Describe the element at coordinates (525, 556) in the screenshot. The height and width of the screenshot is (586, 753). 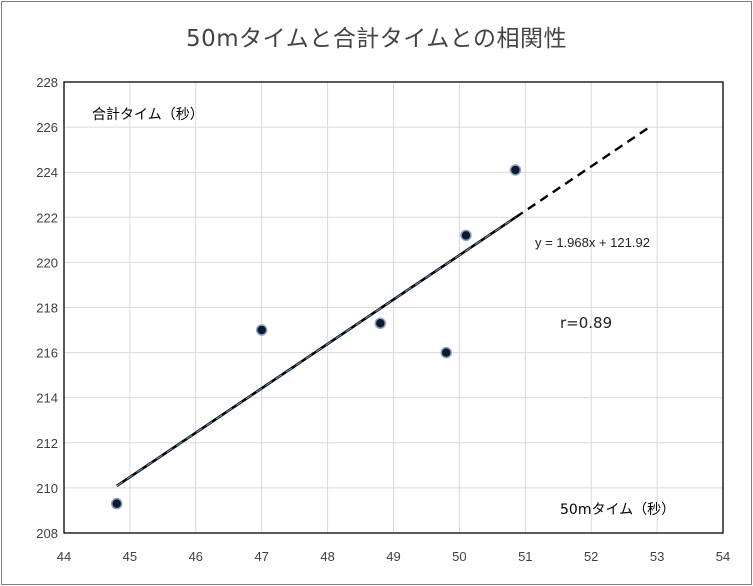
I see `x-tick-label: 51` at that location.